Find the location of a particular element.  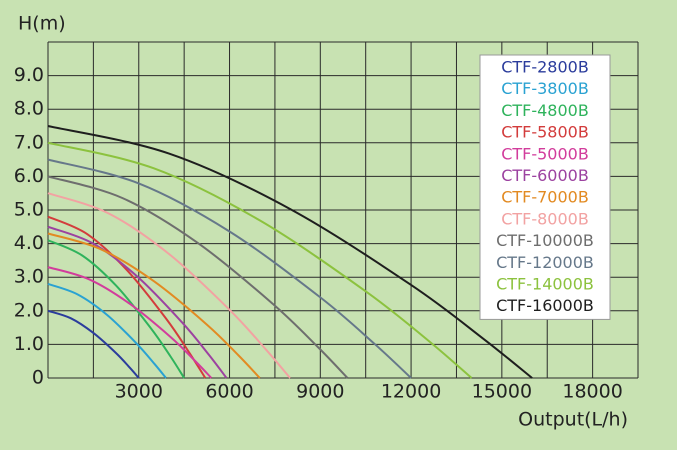

y-tick-label: 0 is located at coordinates (38, 378).